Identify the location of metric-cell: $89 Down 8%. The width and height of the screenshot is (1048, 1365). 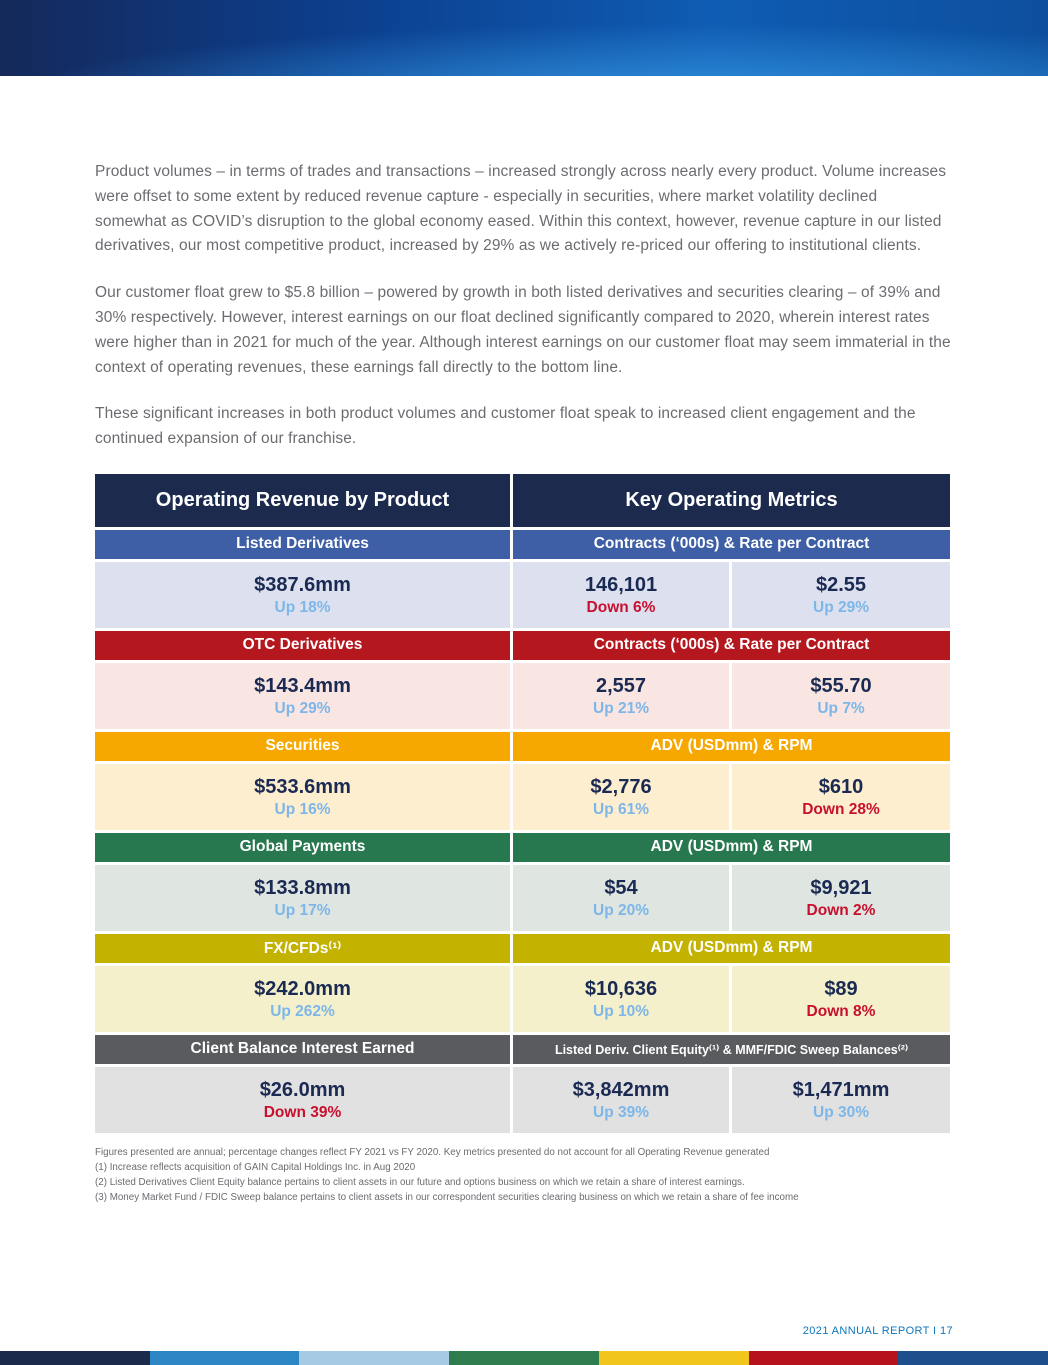
(841, 998).